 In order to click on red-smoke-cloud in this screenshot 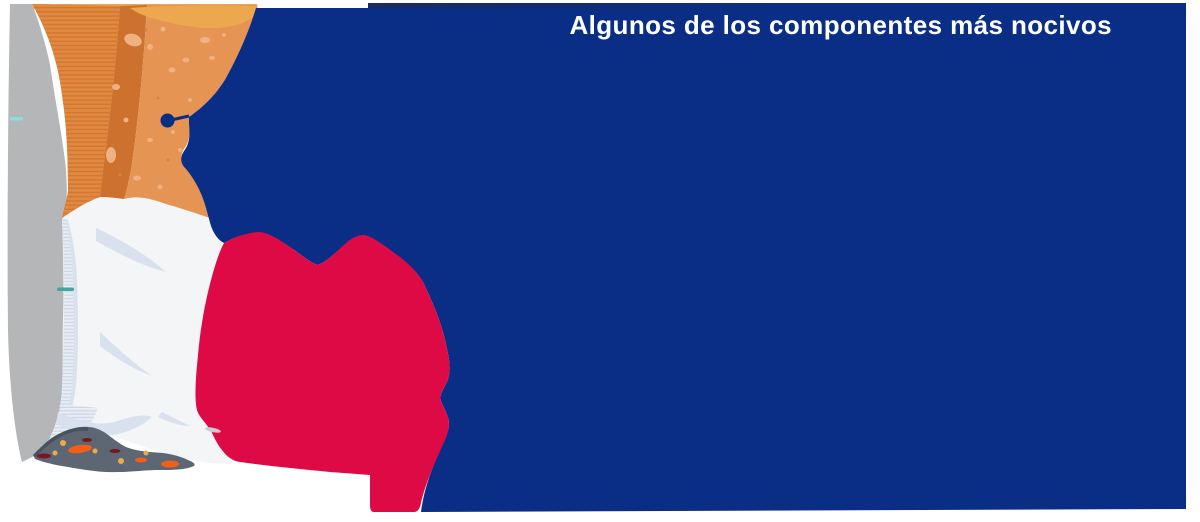, I will do `click(322, 372)`.